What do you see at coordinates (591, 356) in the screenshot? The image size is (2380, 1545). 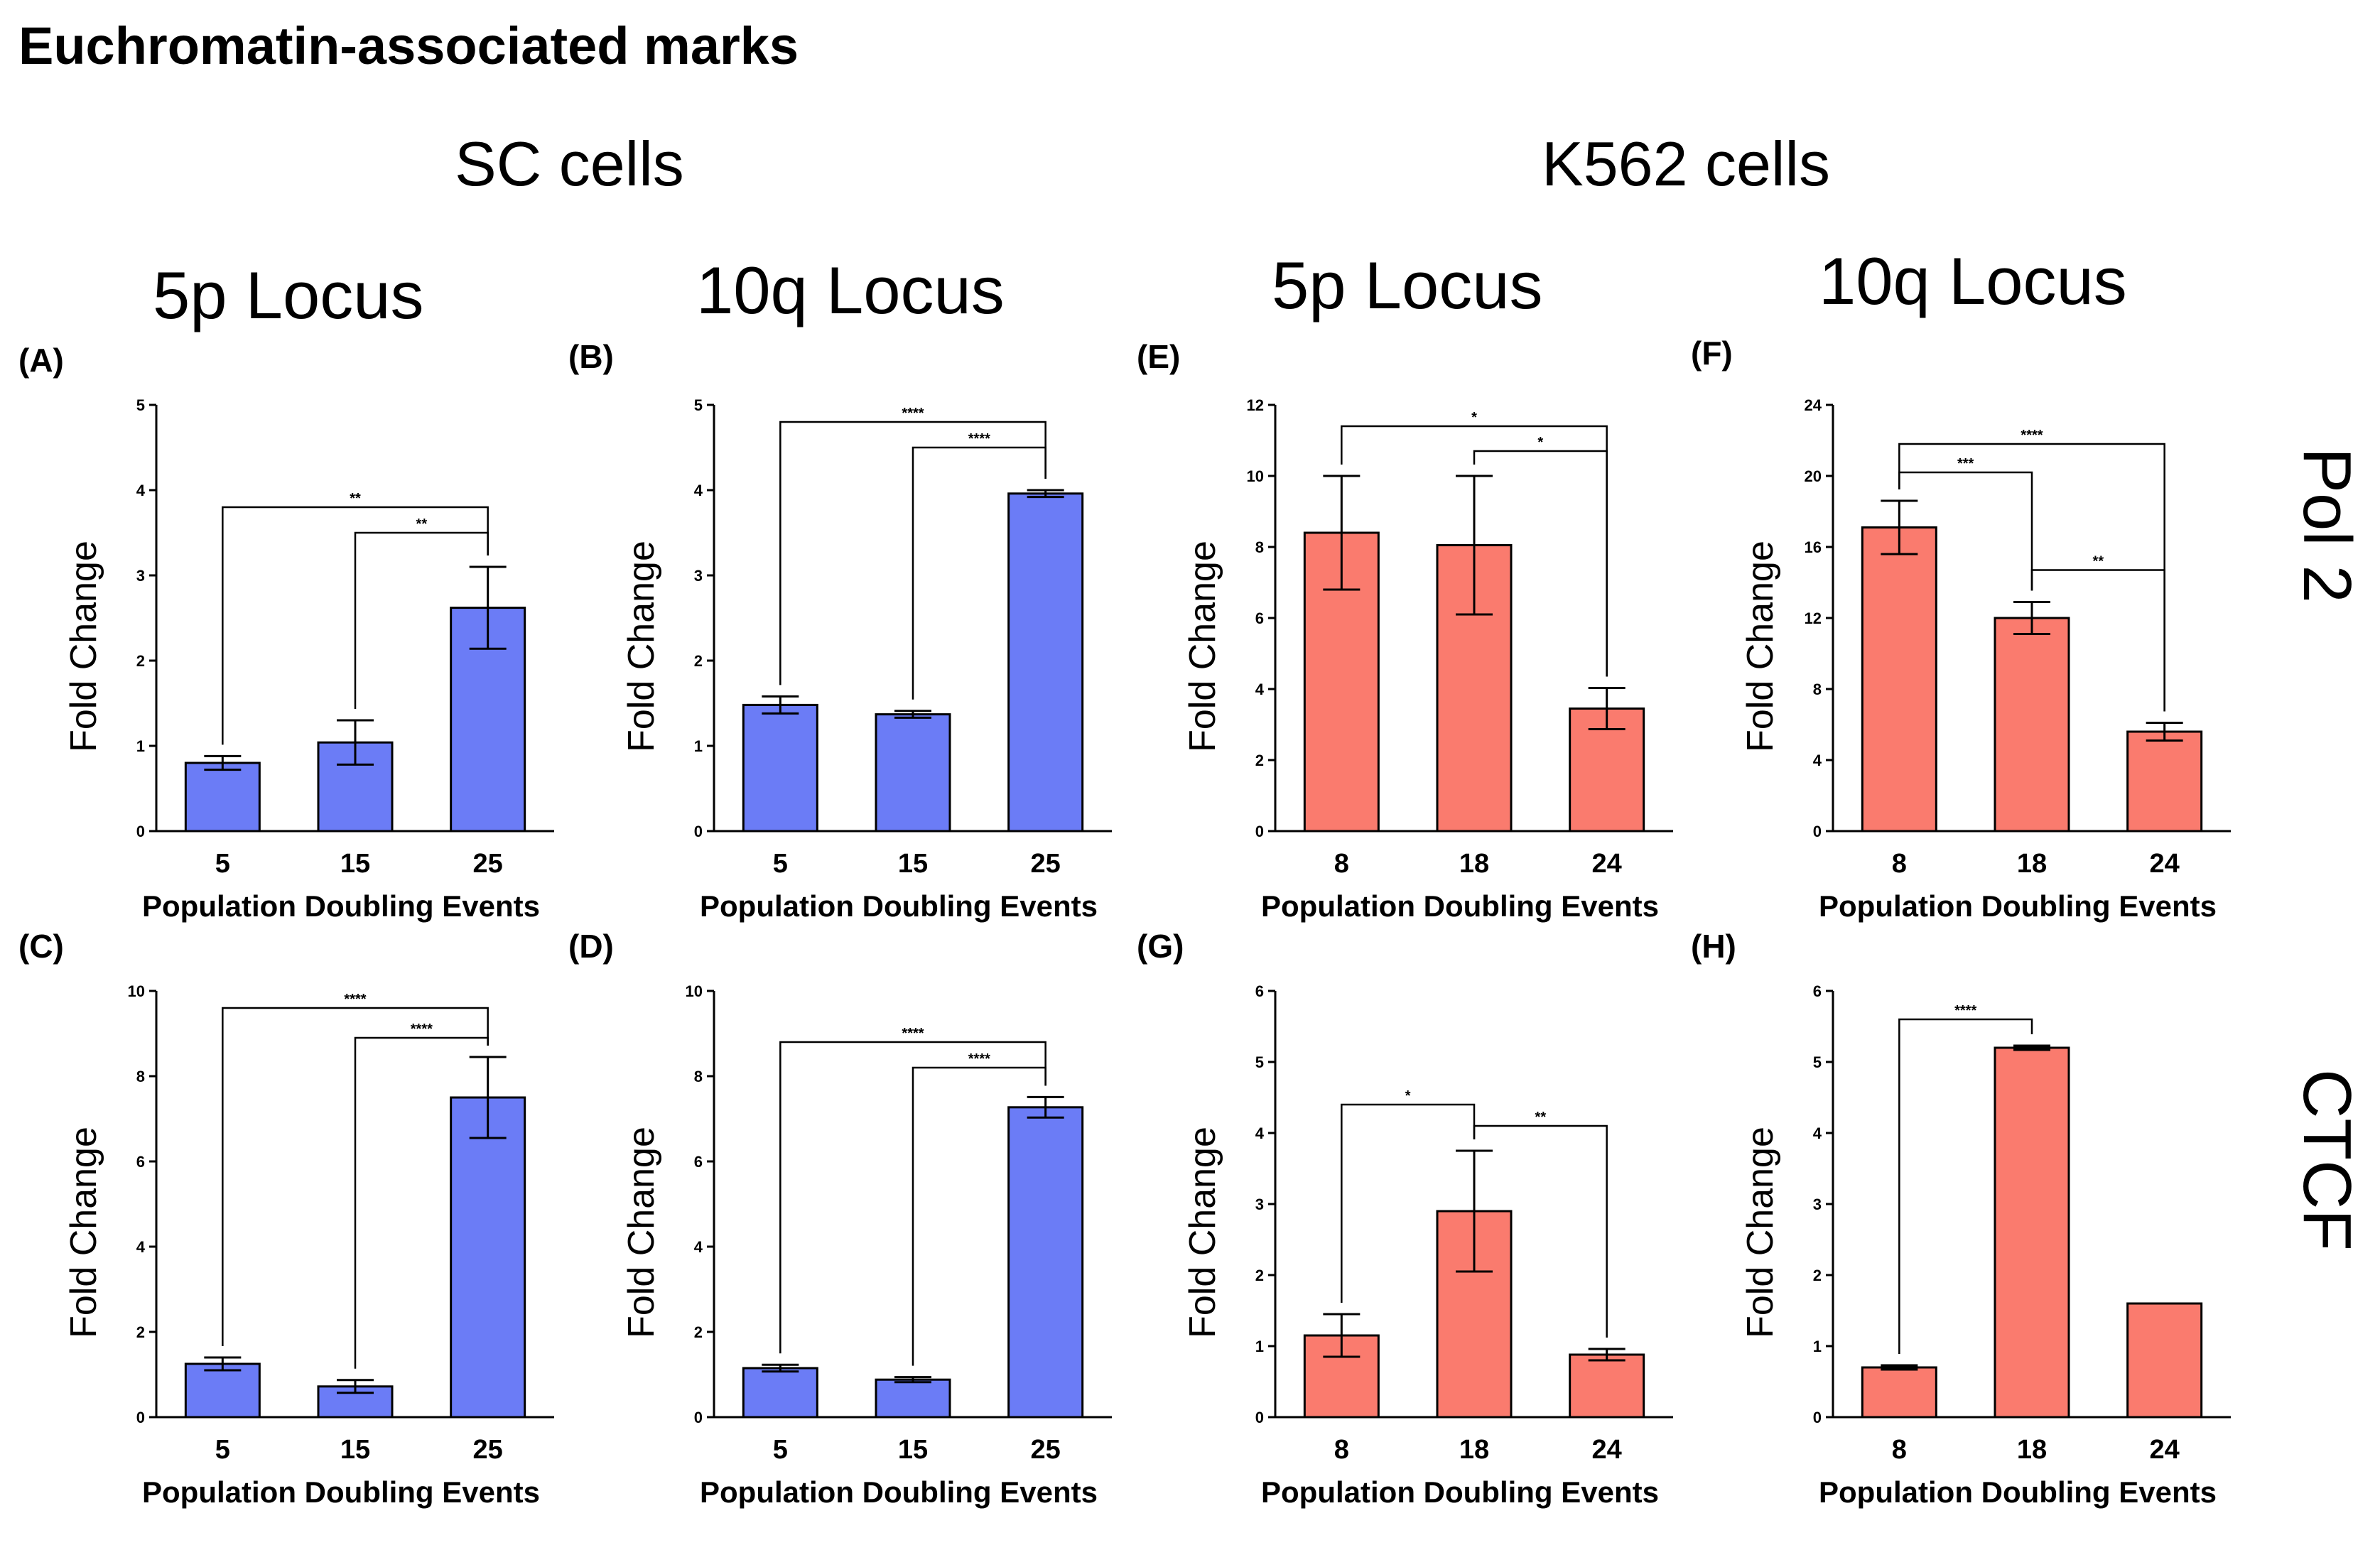 I see `panel-label-b: (B)` at bounding box center [591, 356].